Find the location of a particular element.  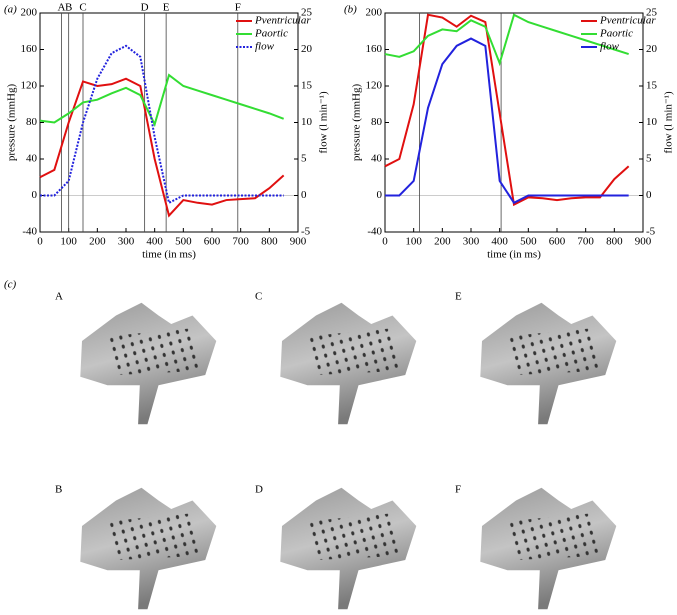

photo-label: E is located at coordinates (458, 297).